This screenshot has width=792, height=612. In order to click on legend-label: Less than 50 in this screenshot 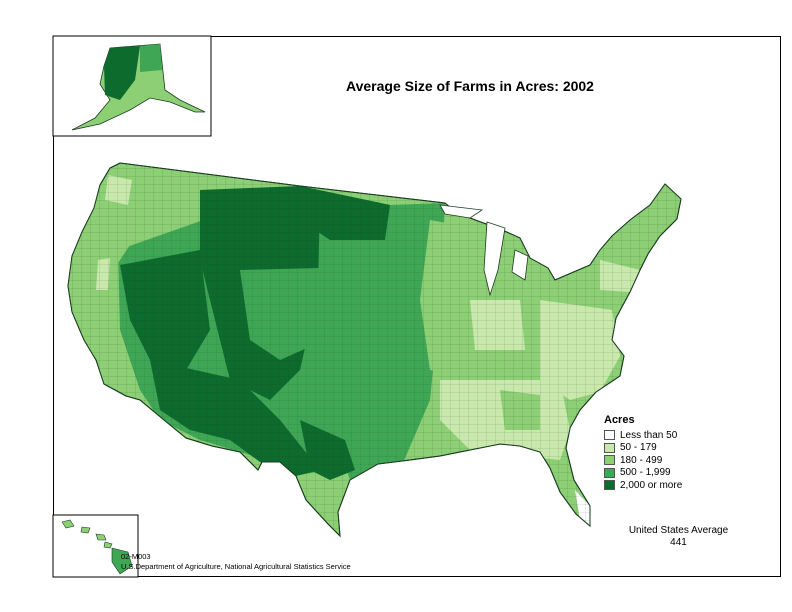, I will do `click(649, 435)`.